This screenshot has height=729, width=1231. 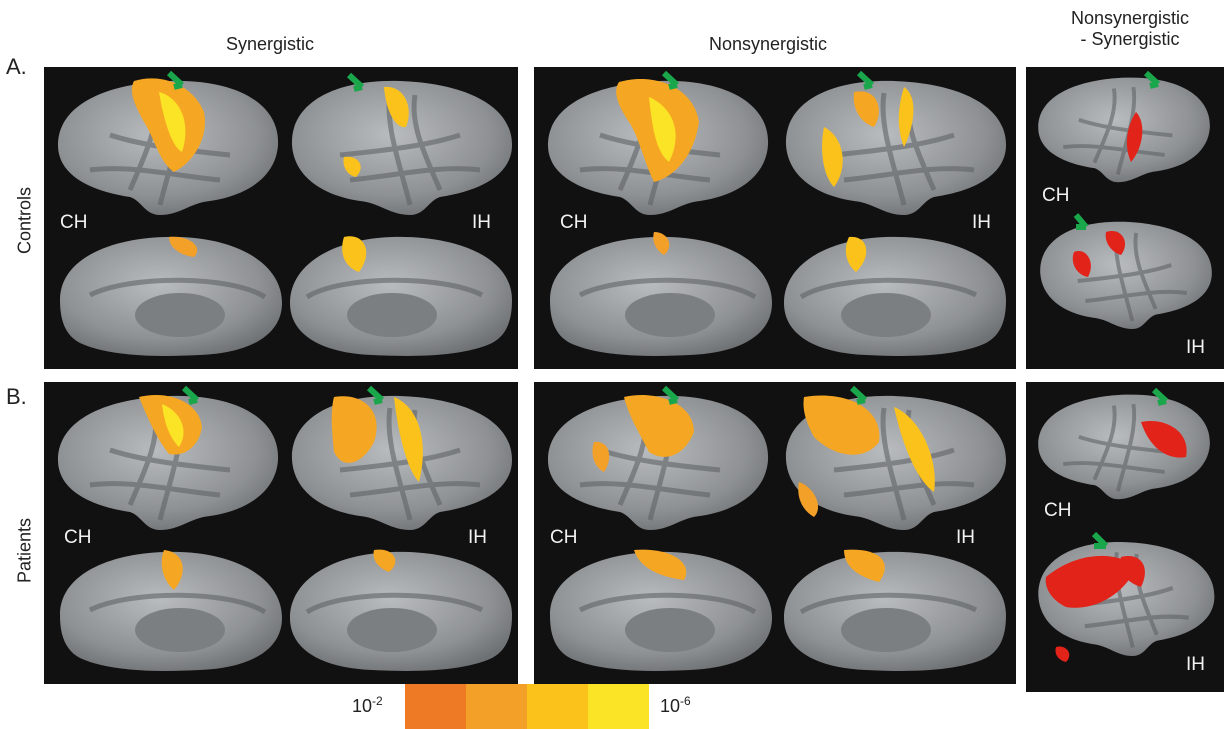 What do you see at coordinates (24, 220) in the screenshot?
I see `row-label-controls: Controls` at bounding box center [24, 220].